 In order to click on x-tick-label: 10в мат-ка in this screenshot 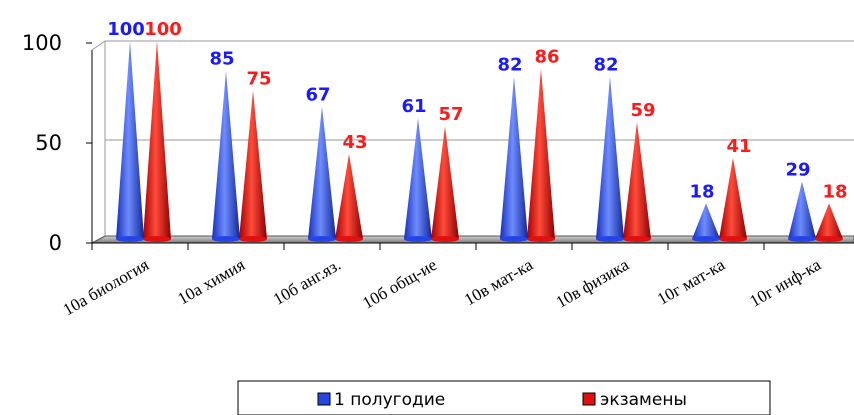, I will do `click(498, 282)`.